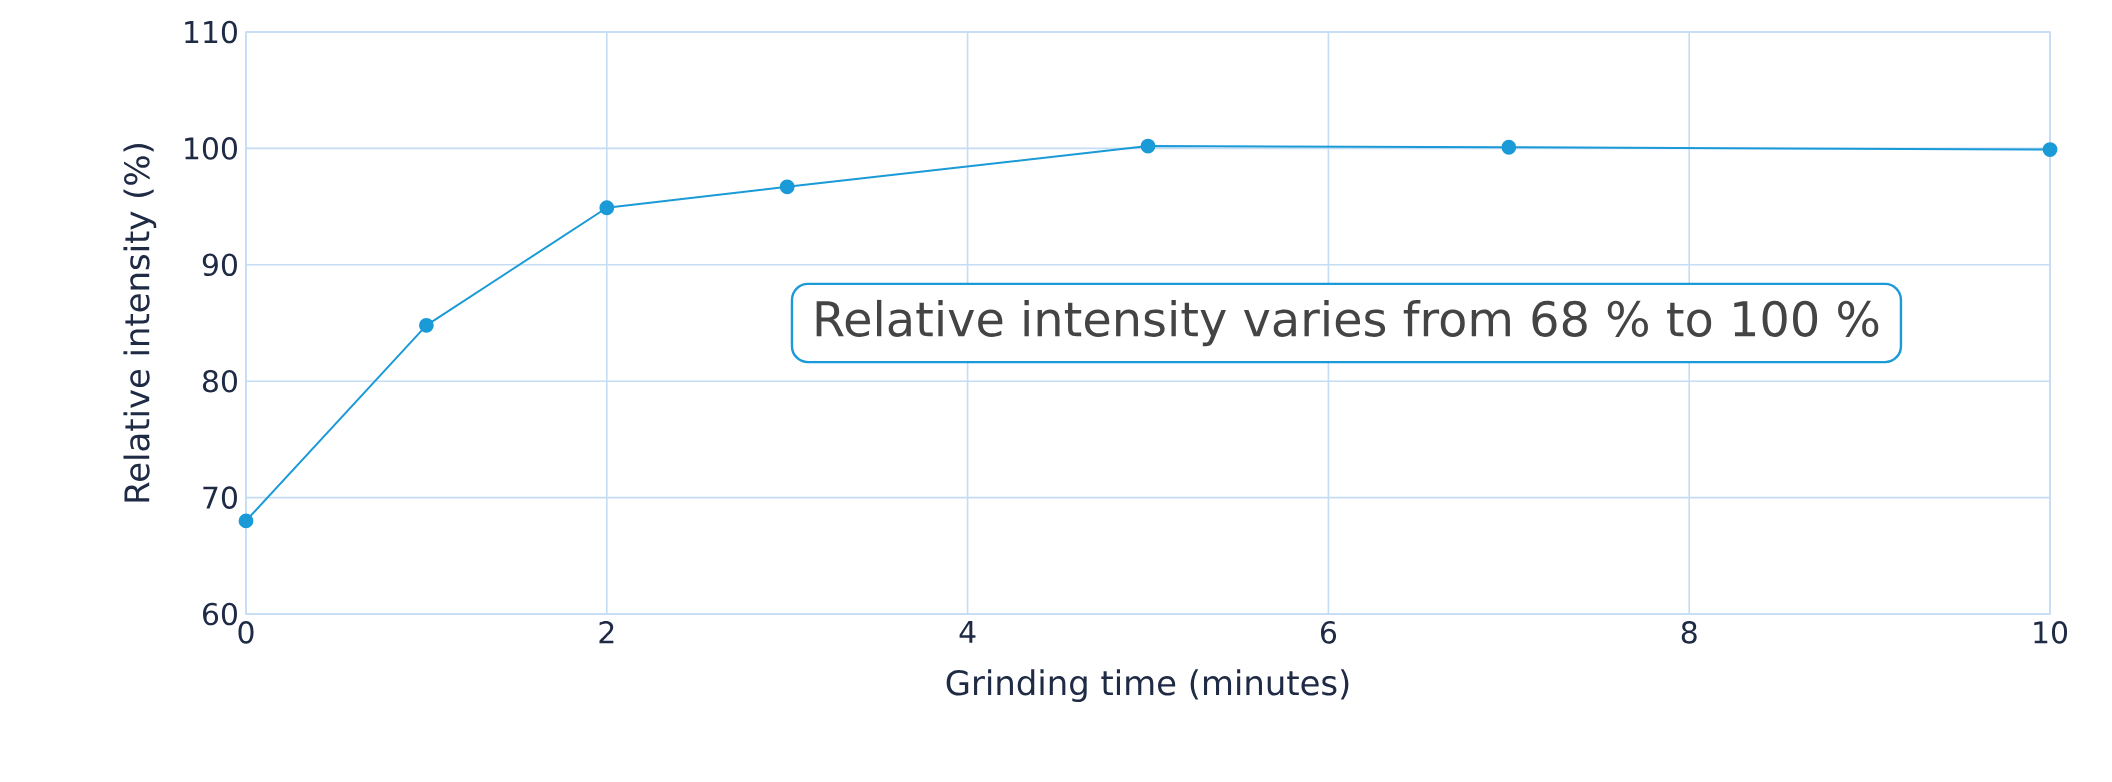  What do you see at coordinates (219, 265) in the screenshot?
I see `y-tick-label: 90` at bounding box center [219, 265].